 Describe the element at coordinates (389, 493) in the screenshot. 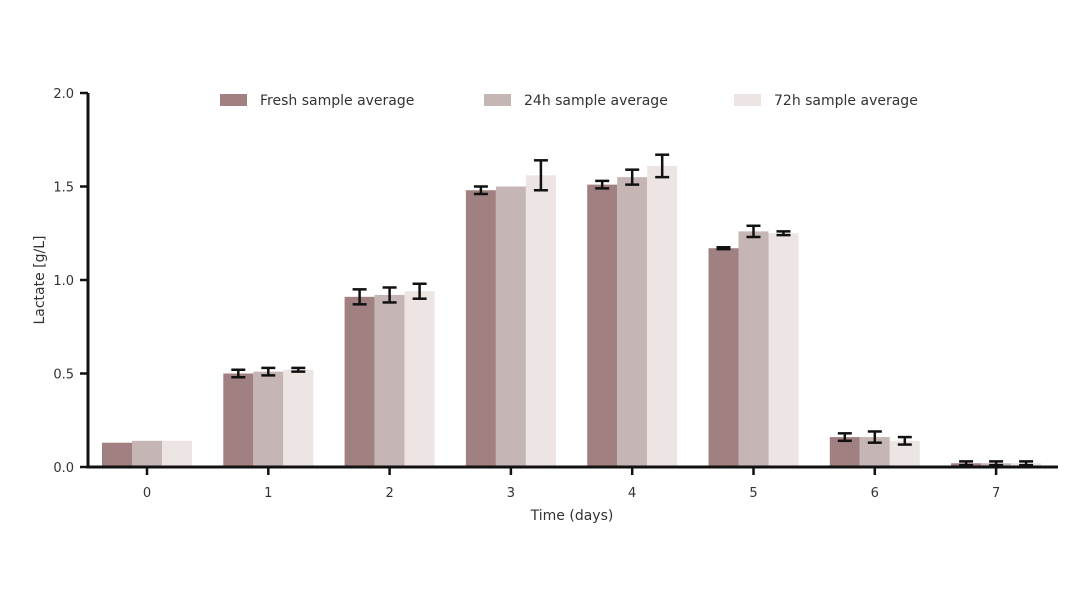

I see `x-tick-label: 2` at that location.